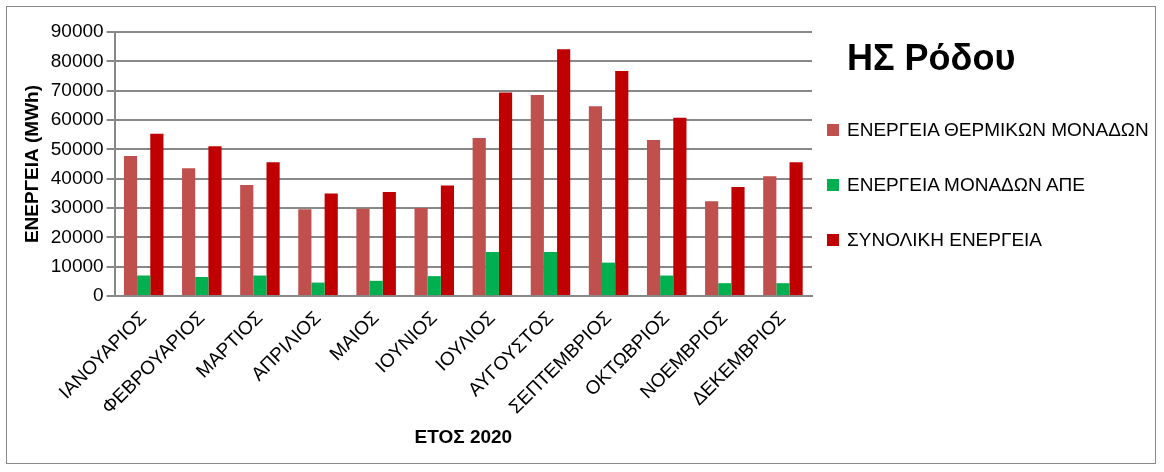 The width and height of the screenshot is (1164, 472). Describe the element at coordinates (932, 58) in the screenshot. I see `text: ΗΣ Ρόδου` at that location.